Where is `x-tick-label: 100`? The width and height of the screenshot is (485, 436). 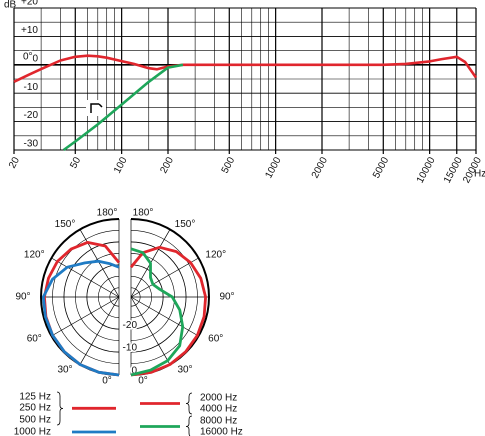
x-tick-label: 100 is located at coordinates (121, 165).